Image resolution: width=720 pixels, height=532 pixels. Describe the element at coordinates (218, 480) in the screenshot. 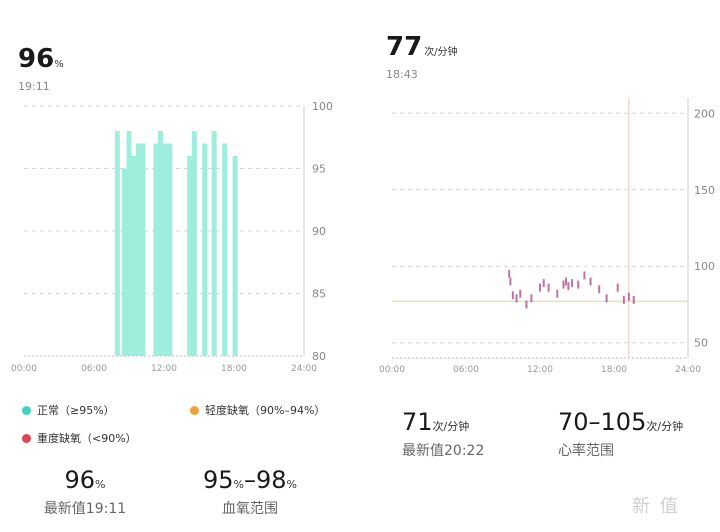

I see `spo2-range-low: 95` at that location.